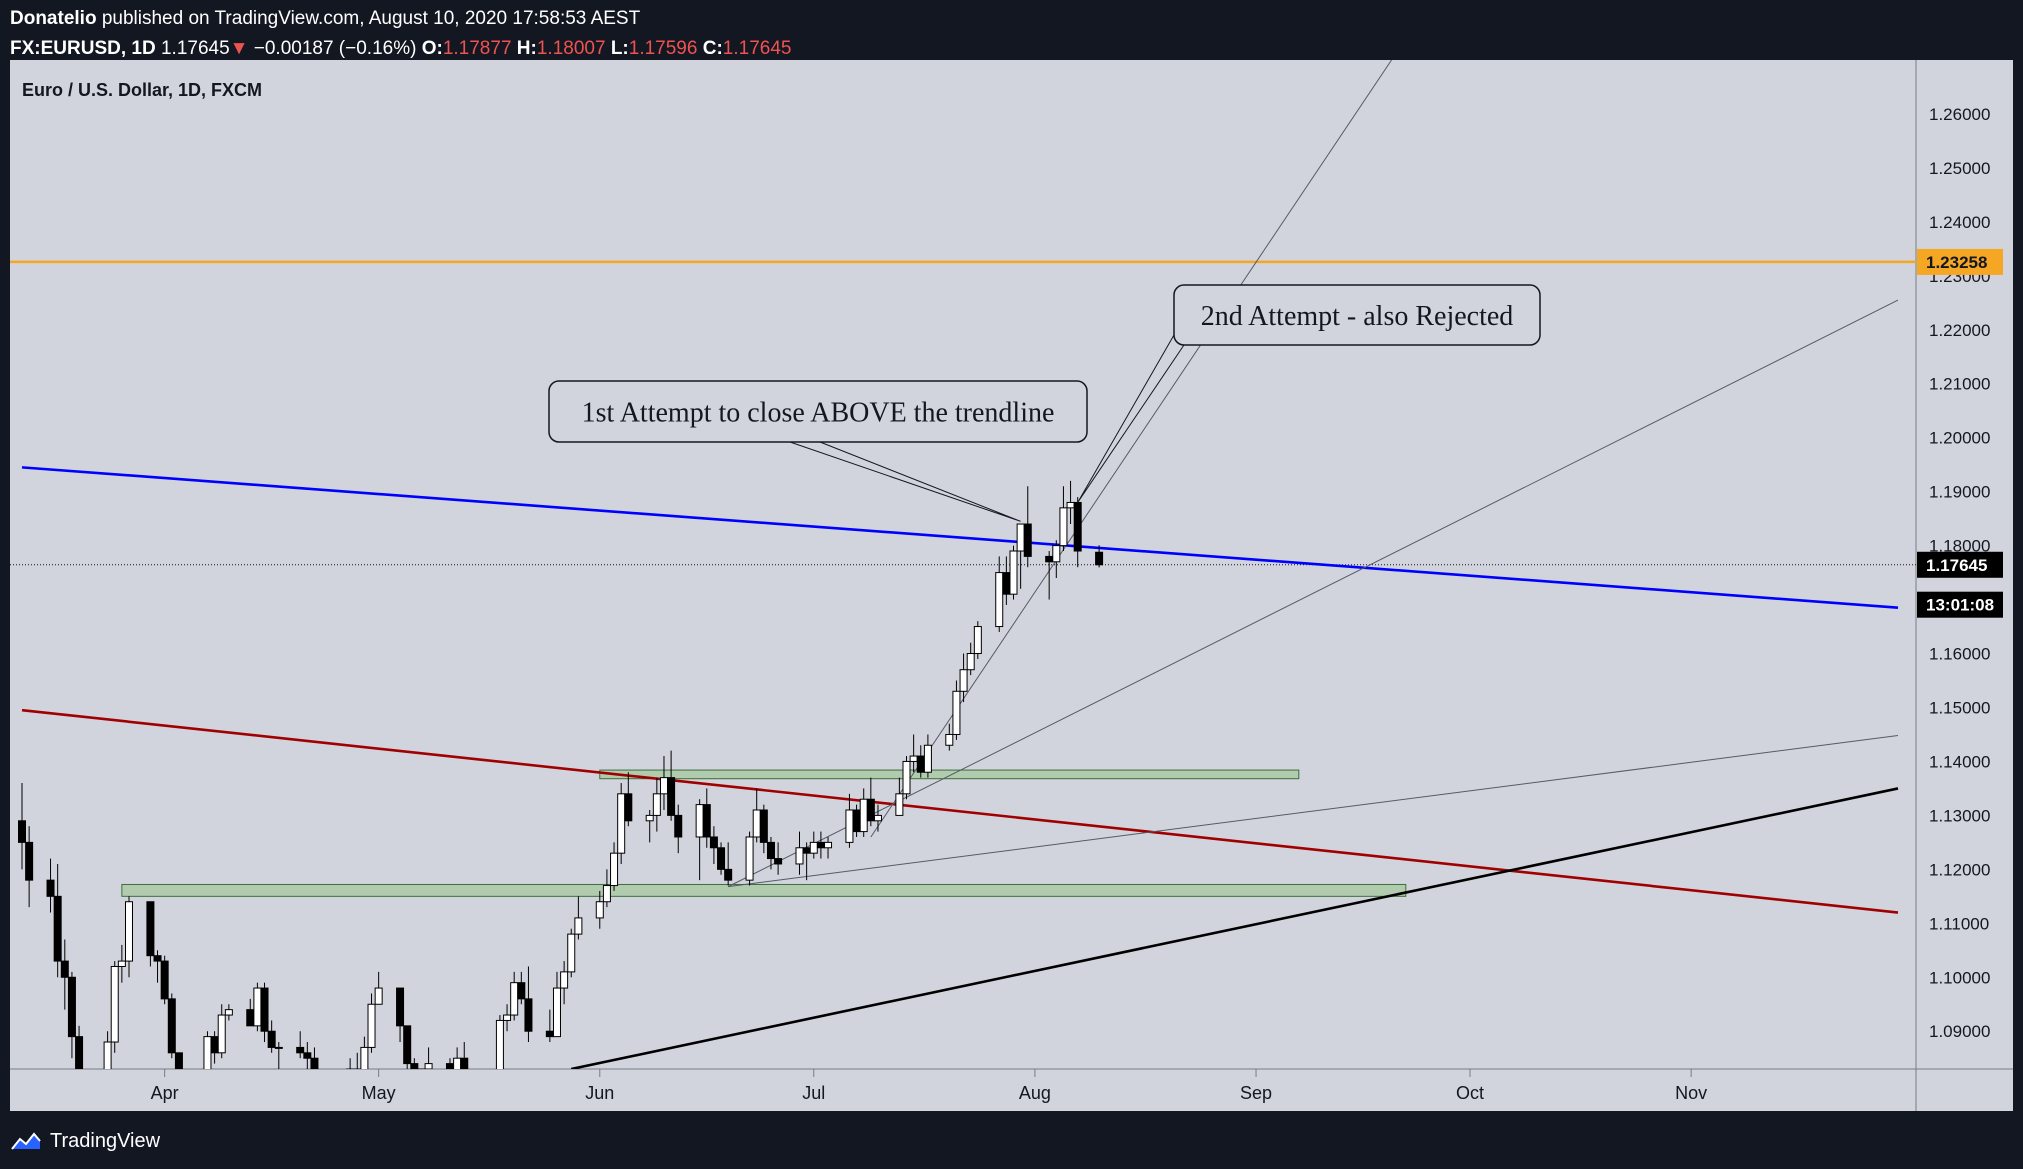 This screenshot has width=2023, height=1169. Describe the element at coordinates (949, 774) in the screenshot. I see `support-zone-upper` at that location.